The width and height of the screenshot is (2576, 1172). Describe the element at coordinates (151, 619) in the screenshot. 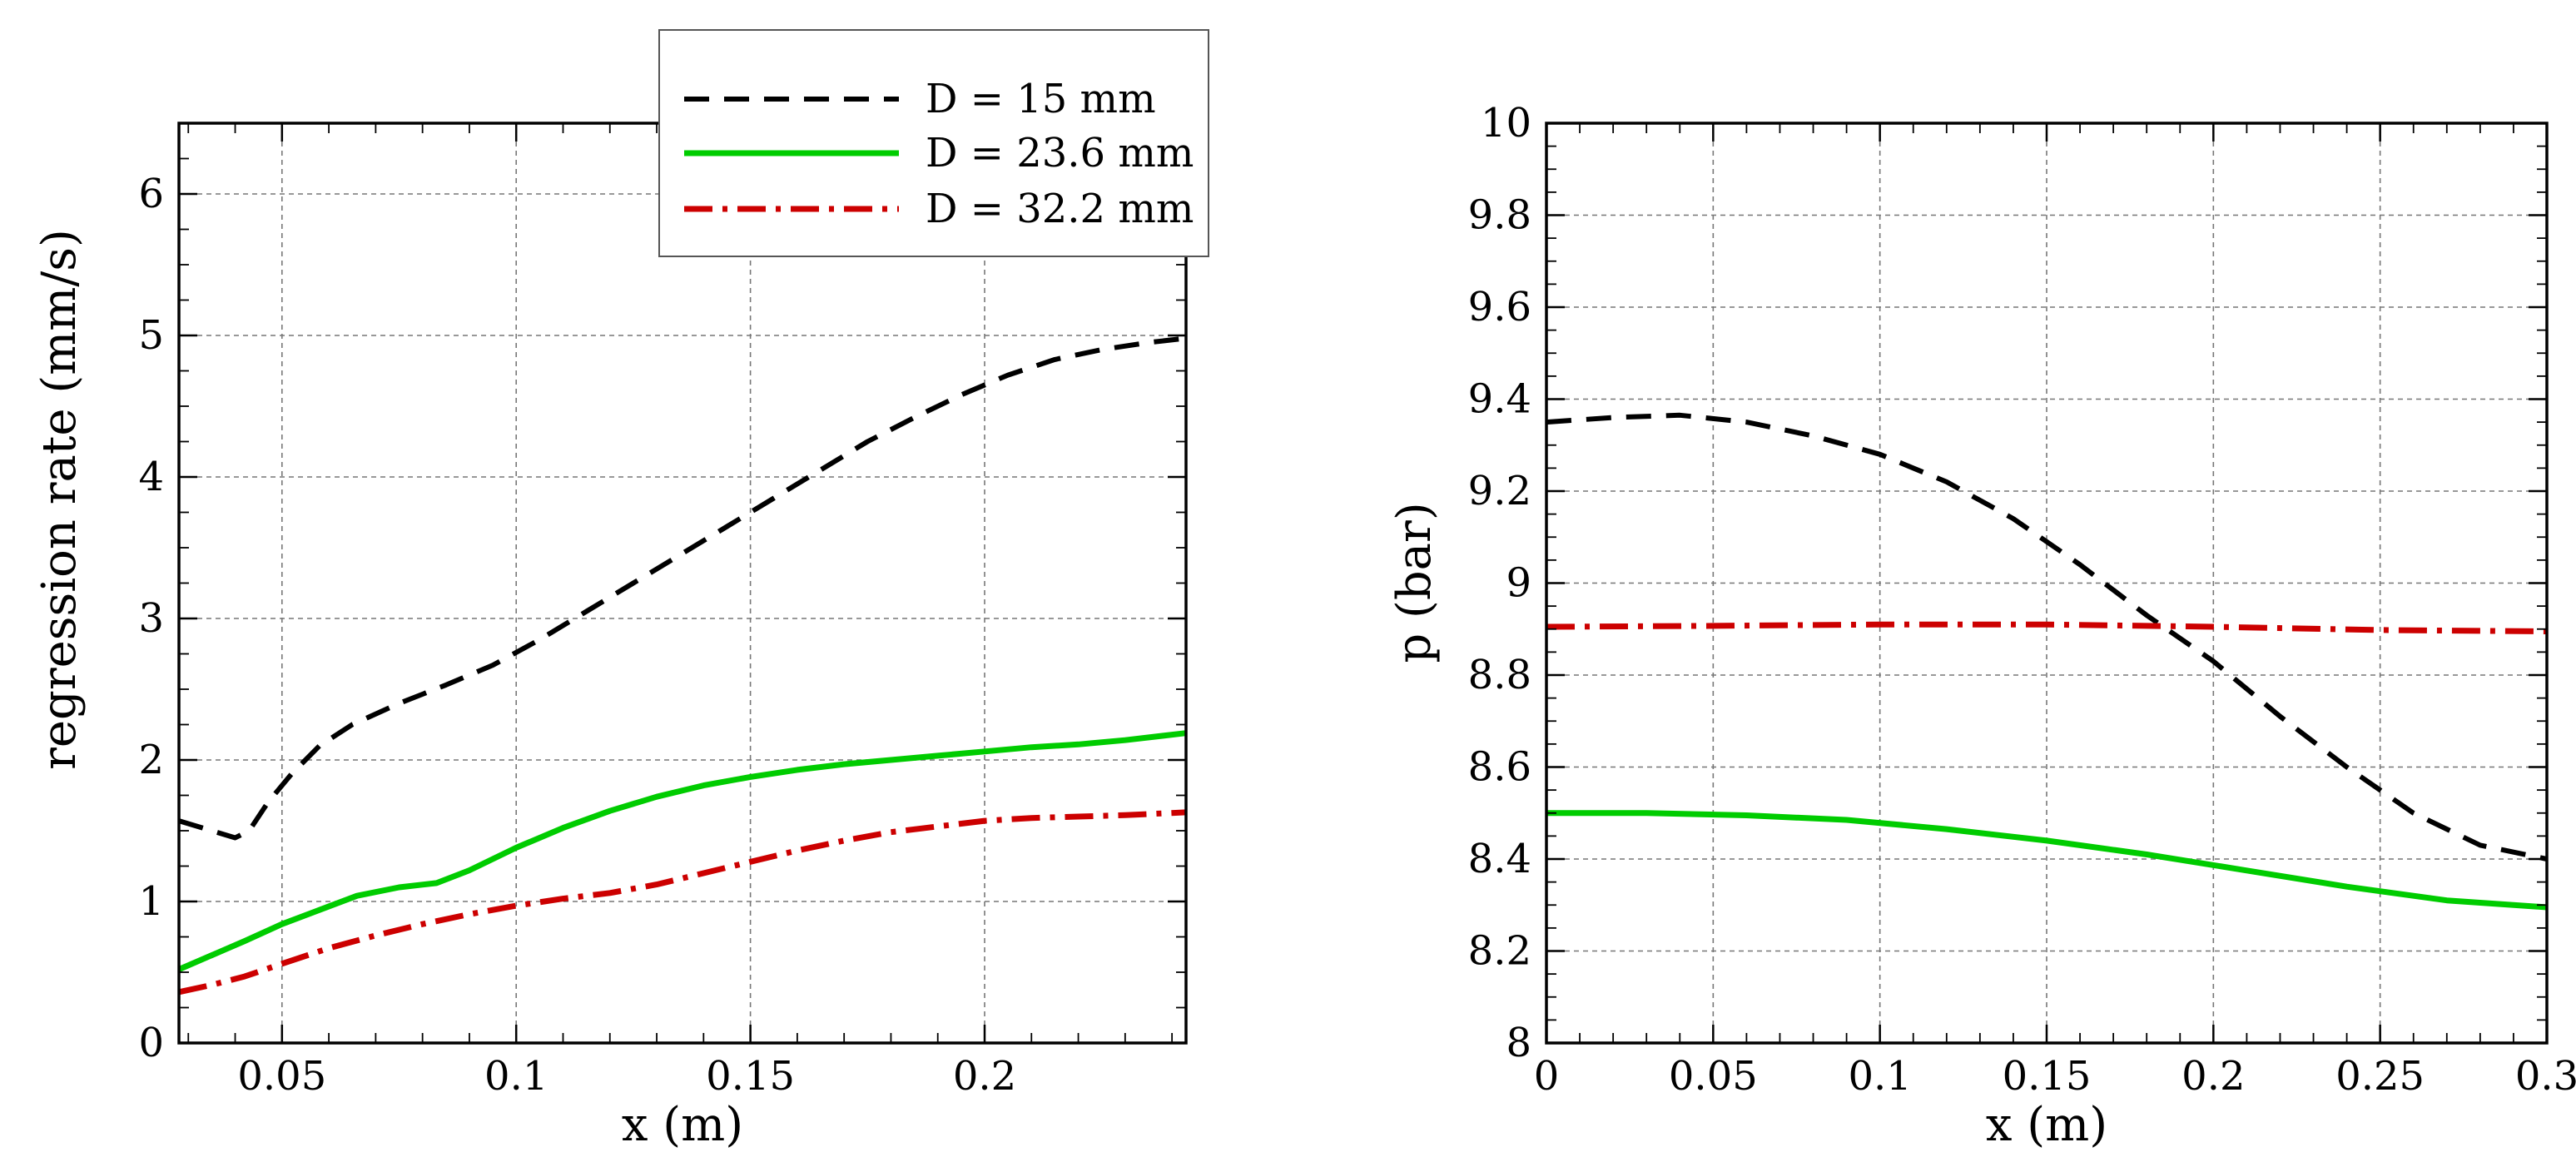

I see `left-y-tick-label-3: 3` at that location.